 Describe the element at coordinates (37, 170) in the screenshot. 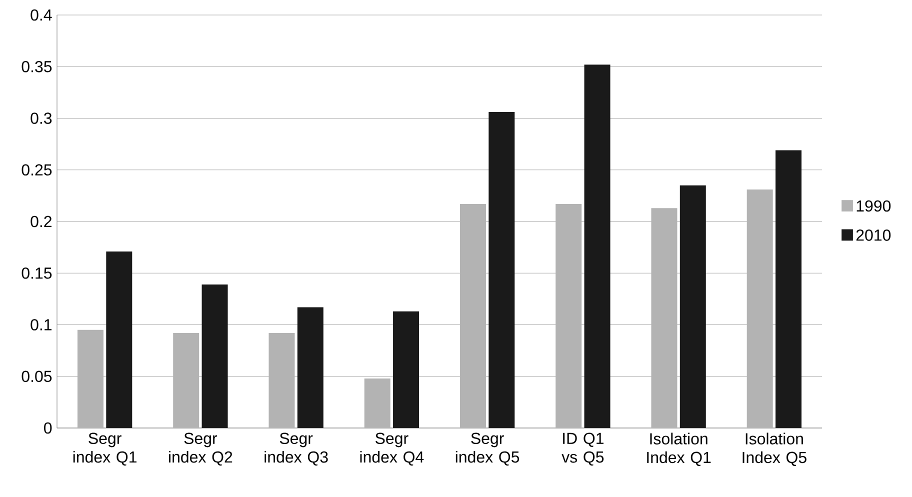

I see `y-tick-label: 0.25` at that location.